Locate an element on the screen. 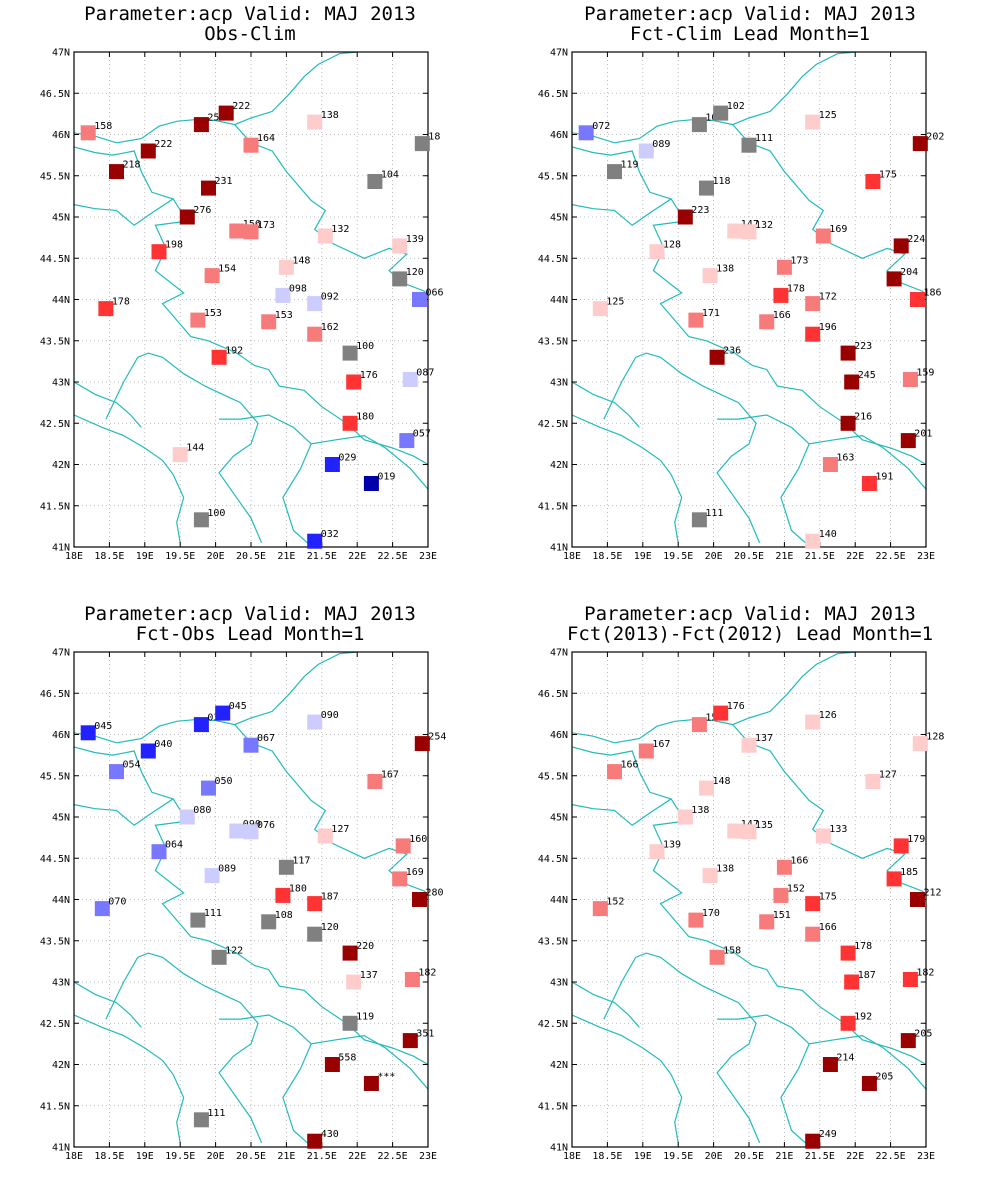 The height and width of the screenshot is (1200, 1000). station-value-label: 139 is located at coordinates (672, 845).